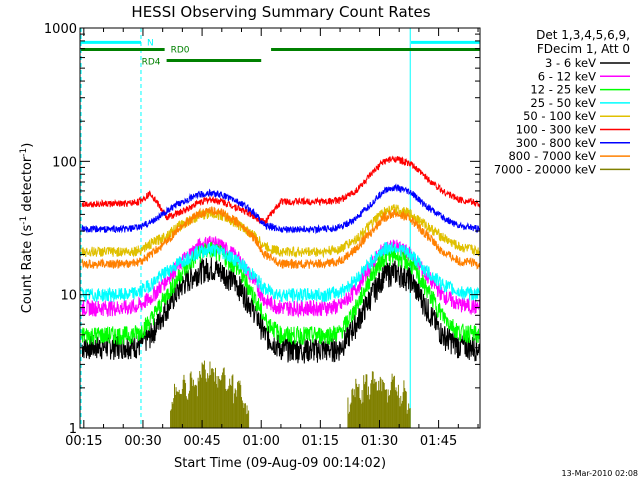  I want to click on x-tick-label: 00:45, so click(201, 441).